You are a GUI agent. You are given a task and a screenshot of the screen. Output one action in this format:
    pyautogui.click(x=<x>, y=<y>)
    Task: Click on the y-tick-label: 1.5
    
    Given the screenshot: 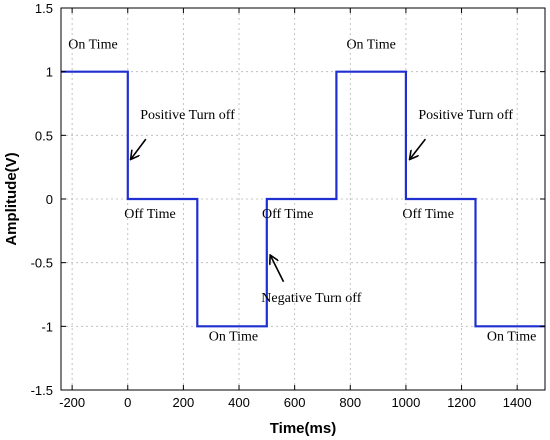 What is the action you would take?
    pyautogui.click(x=44, y=8)
    